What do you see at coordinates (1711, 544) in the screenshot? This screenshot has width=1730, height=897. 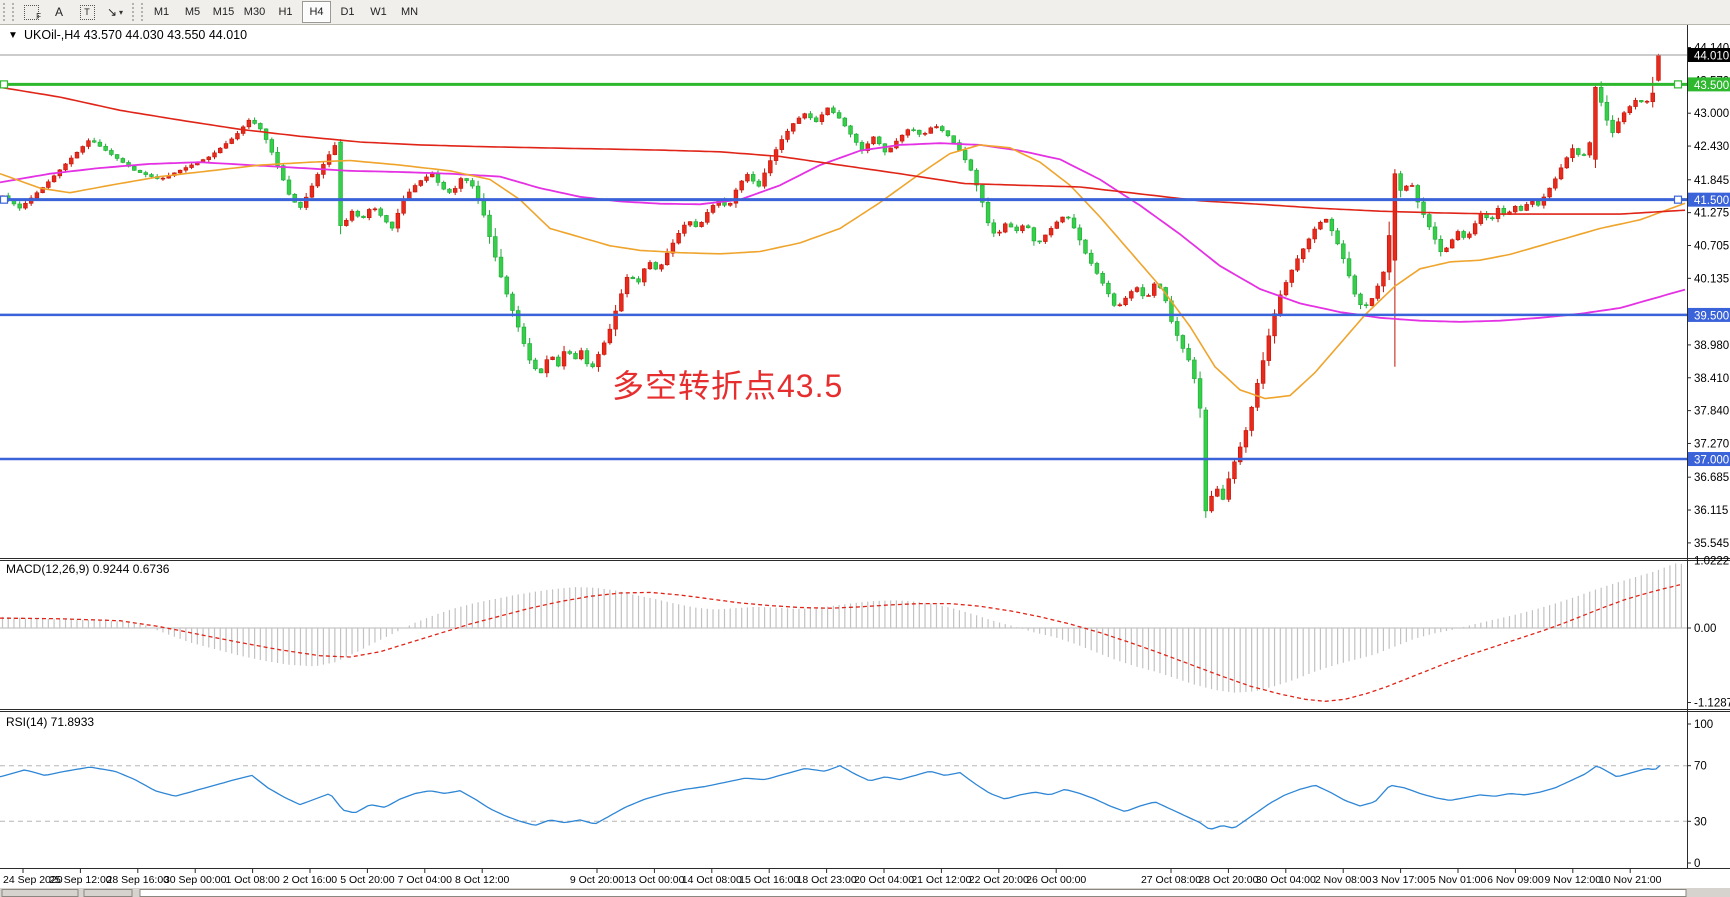 I see `price-tick-label: 35.545` at bounding box center [1711, 544].